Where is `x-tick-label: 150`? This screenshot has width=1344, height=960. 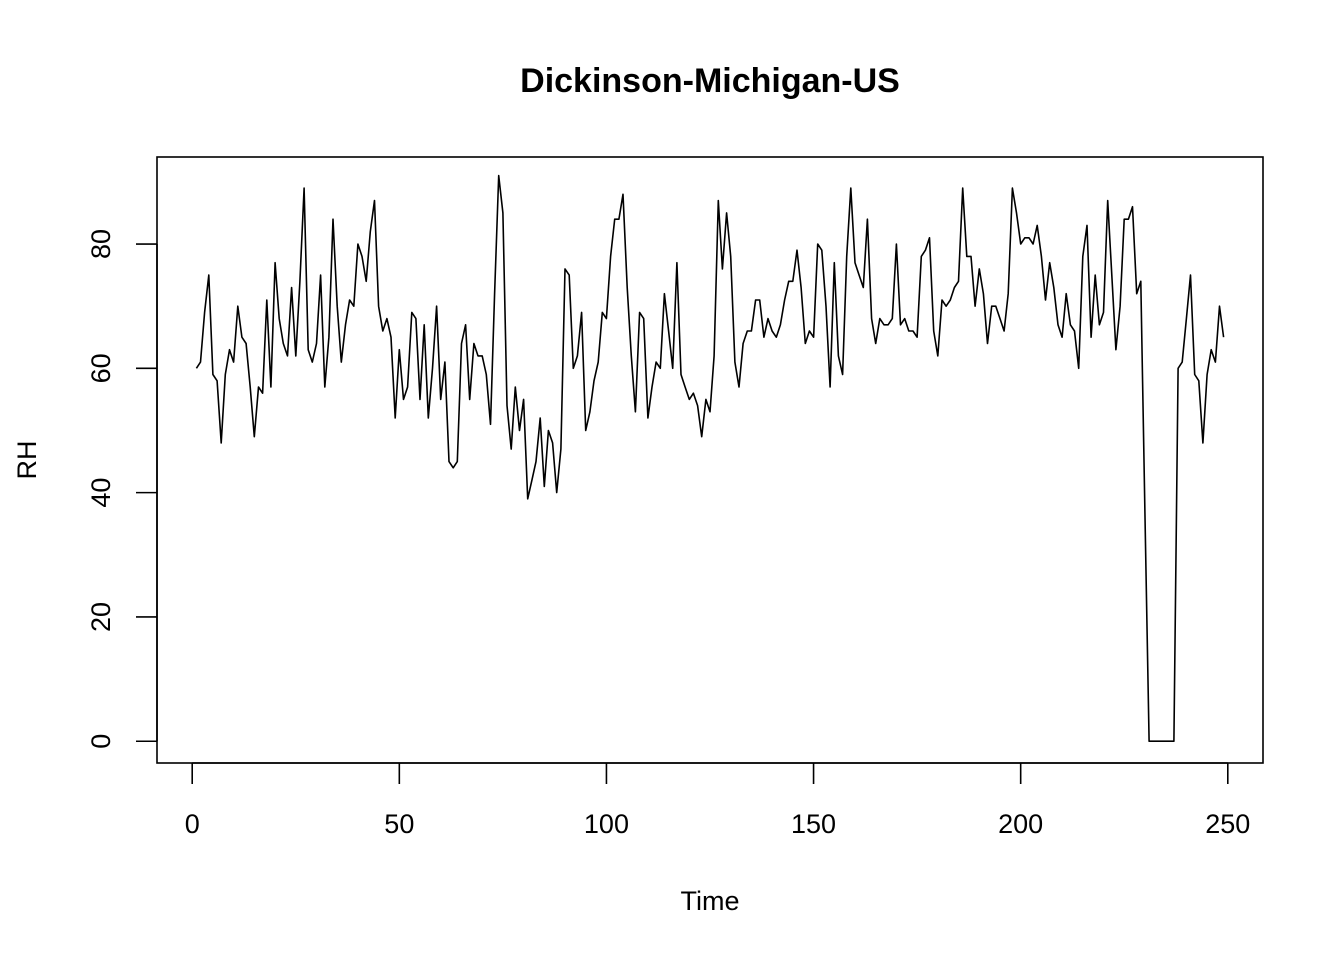 x-tick-label: 150 is located at coordinates (813, 824).